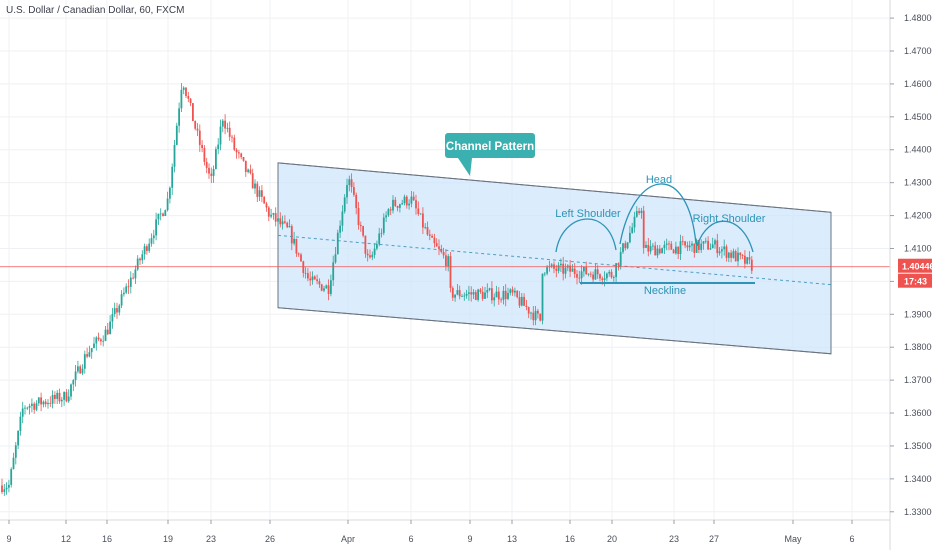  What do you see at coordinates (793, 539) in the screenshot?
I see `date-tick-label: May` at bounding box center [793, 539].